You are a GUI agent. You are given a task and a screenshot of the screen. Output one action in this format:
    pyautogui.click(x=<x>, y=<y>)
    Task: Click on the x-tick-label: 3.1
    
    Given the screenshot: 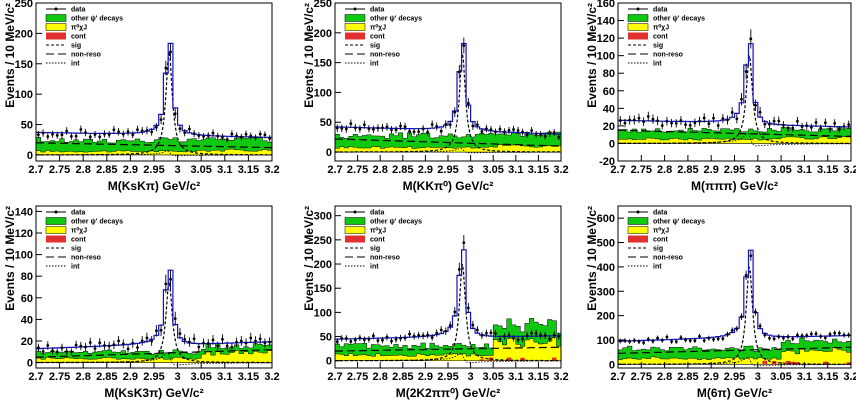 What is the action you would take?
    pyautogui.click(x=515, y=377)
    